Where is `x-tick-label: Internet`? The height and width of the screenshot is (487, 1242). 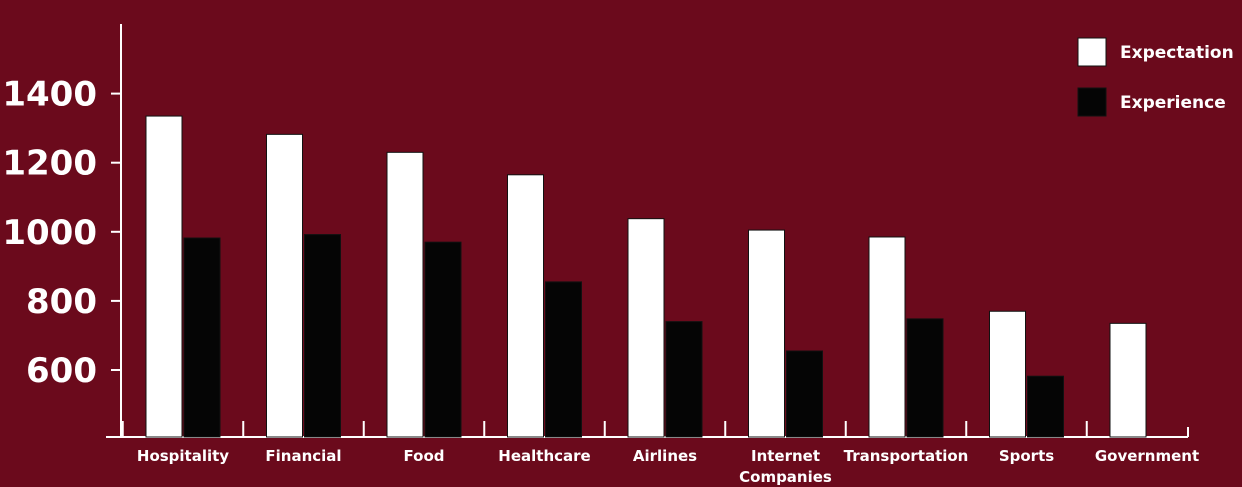 x-tick-label: Internet is located at coordinates (785, 456).